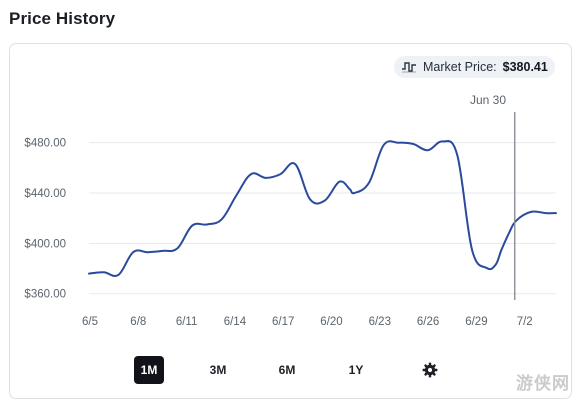 The width and height of the screenshot is (584, 410). What do you see at coordinates (45, 144) in the screenshot?
I see `y-tick-label: $480.00` at bounding box center [45, 144].